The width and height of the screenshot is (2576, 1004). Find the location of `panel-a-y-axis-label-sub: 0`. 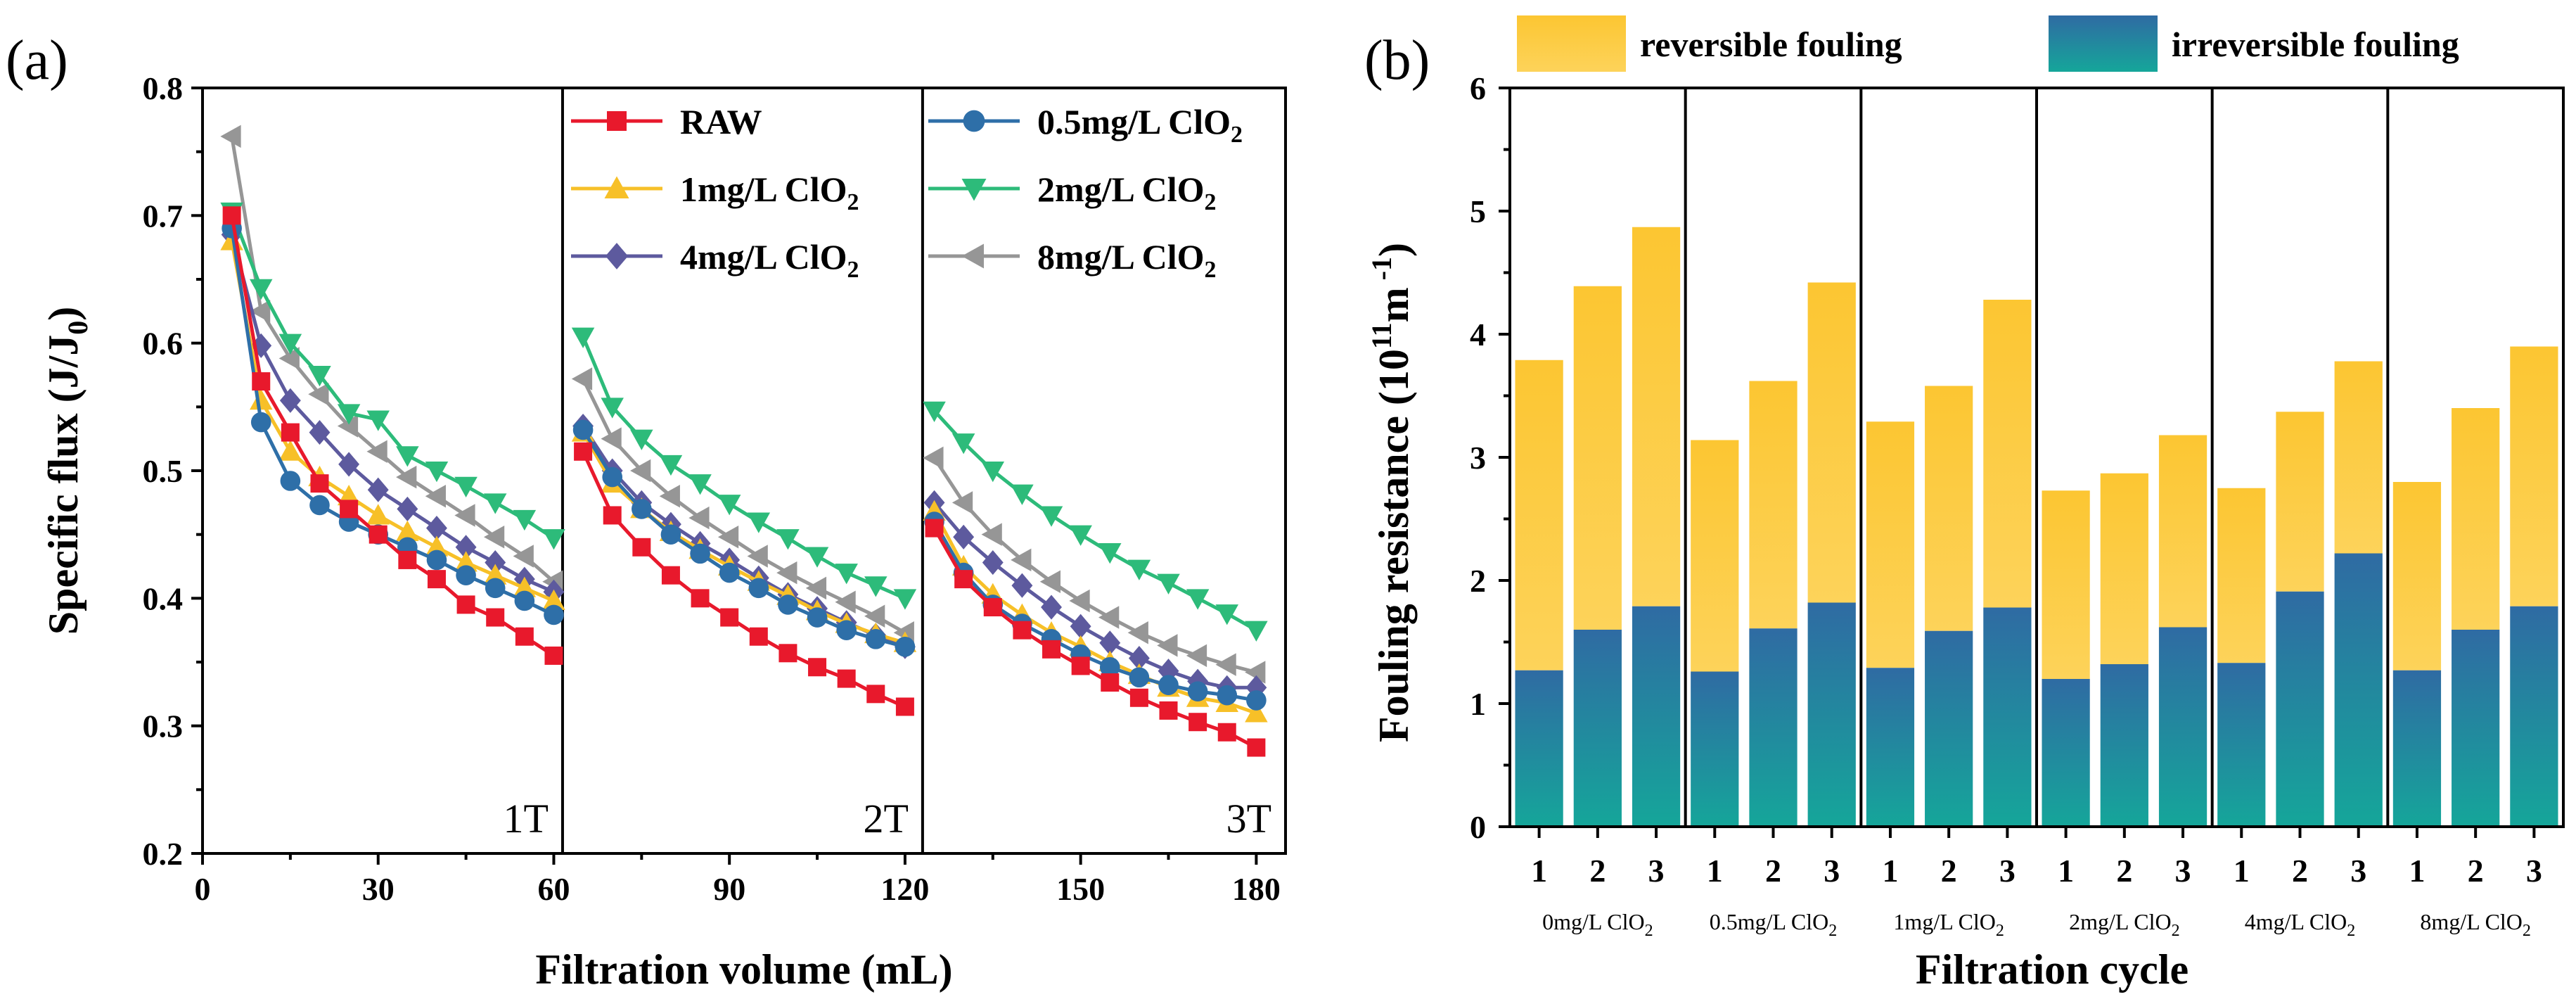

panel-a-y-axis-label-sub: 0 is located at coordinates (78, 328).